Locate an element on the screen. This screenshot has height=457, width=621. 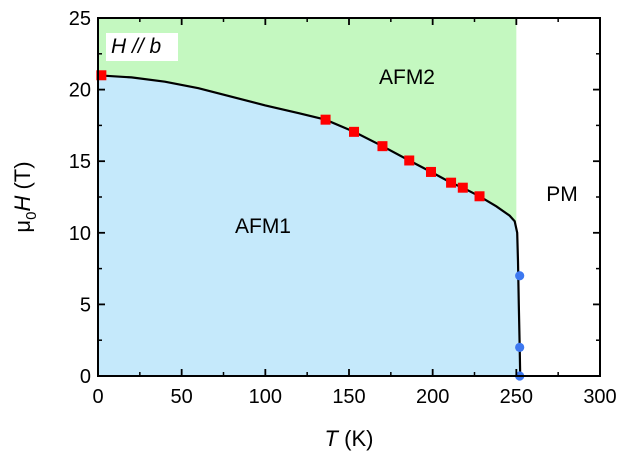
x-tick-label: 50 is located at coordinates (182, 397).